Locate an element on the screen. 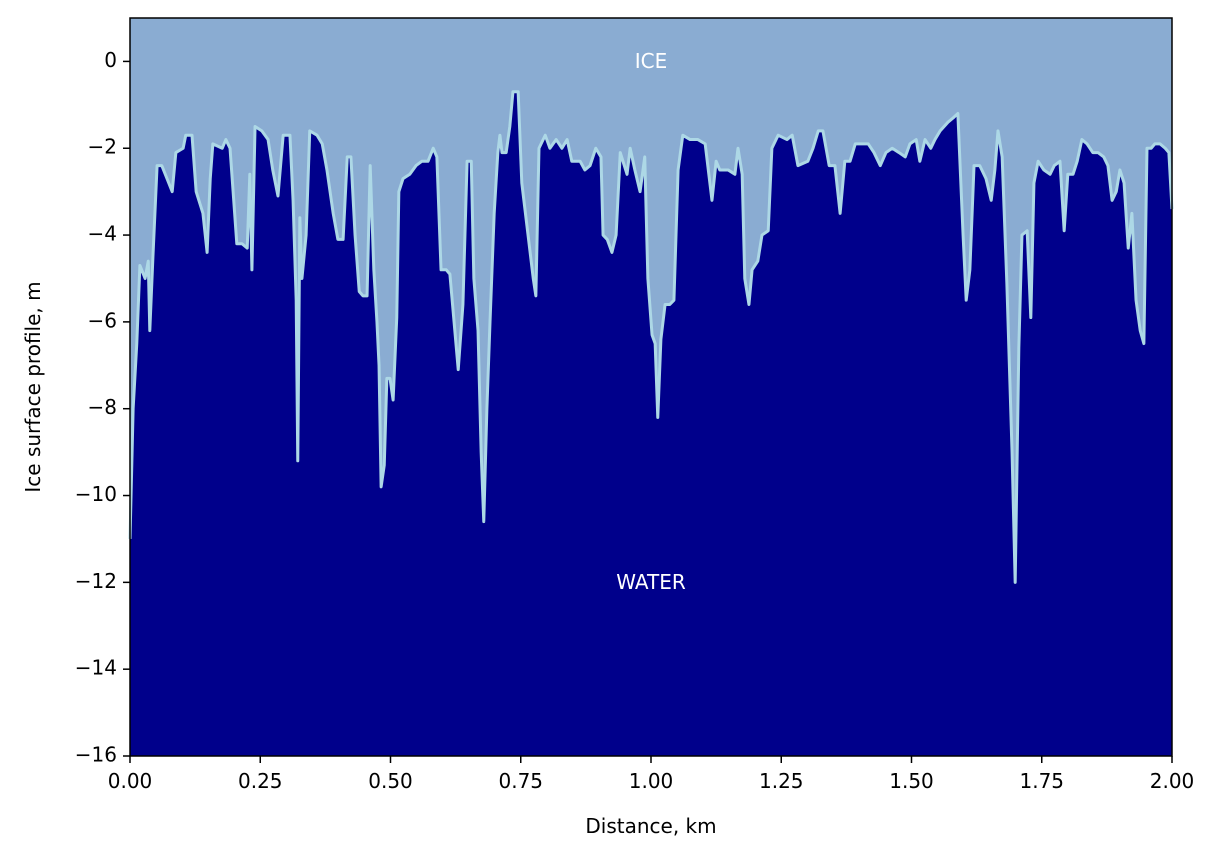  x-tick-label: 0.25 is located at coordinates (260, 781).